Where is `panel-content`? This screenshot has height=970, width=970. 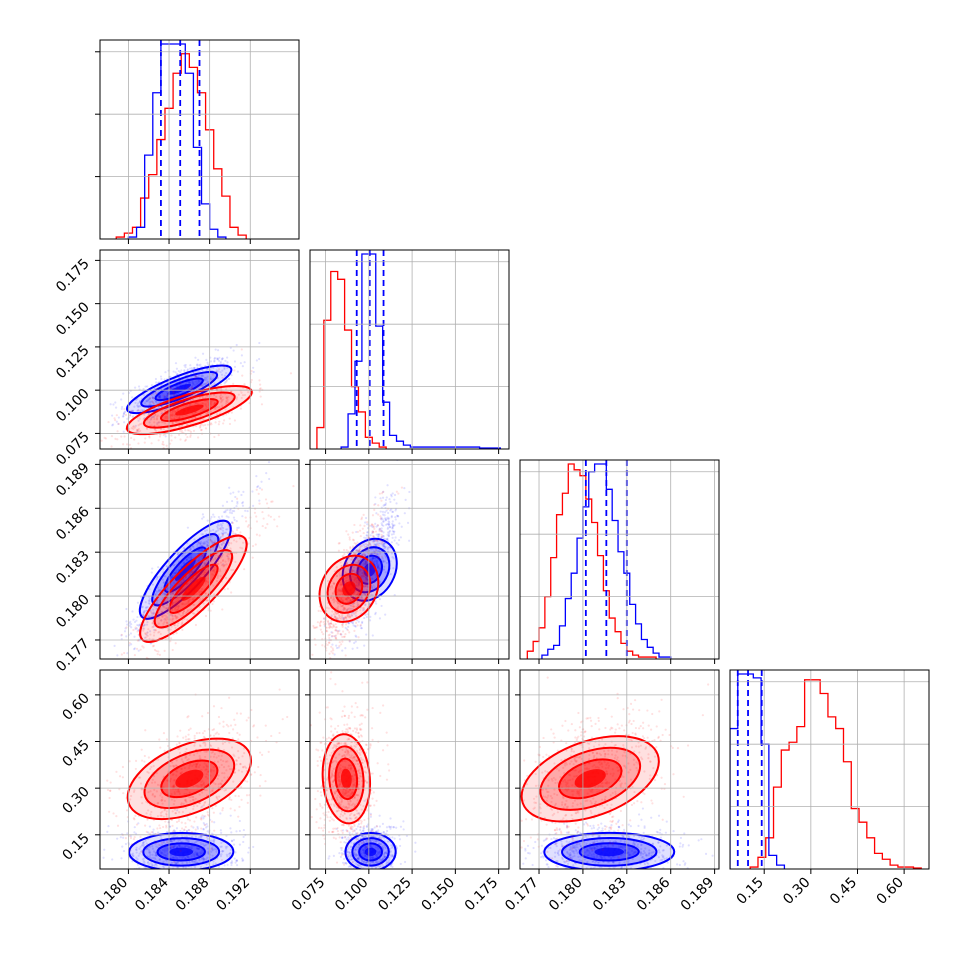 panel-content is located at coordinates (196, 398).